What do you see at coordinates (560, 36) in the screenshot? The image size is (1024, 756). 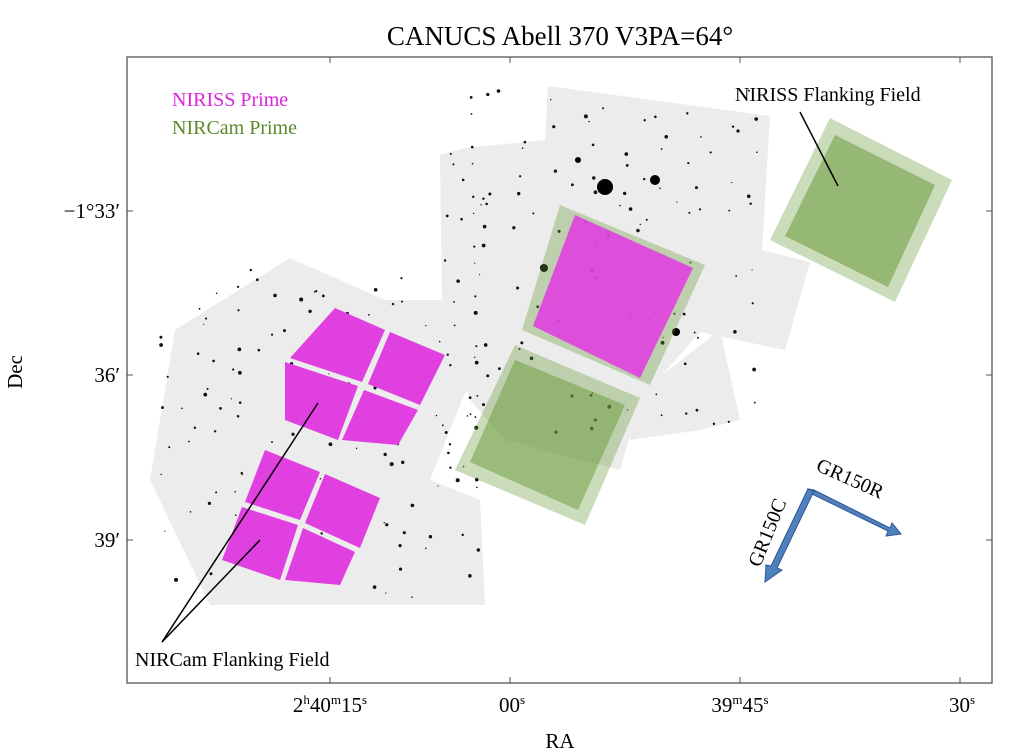 I see `figure-title: CANUCS Abell 370 V3PA=64°` at bounding box center [560, 36].